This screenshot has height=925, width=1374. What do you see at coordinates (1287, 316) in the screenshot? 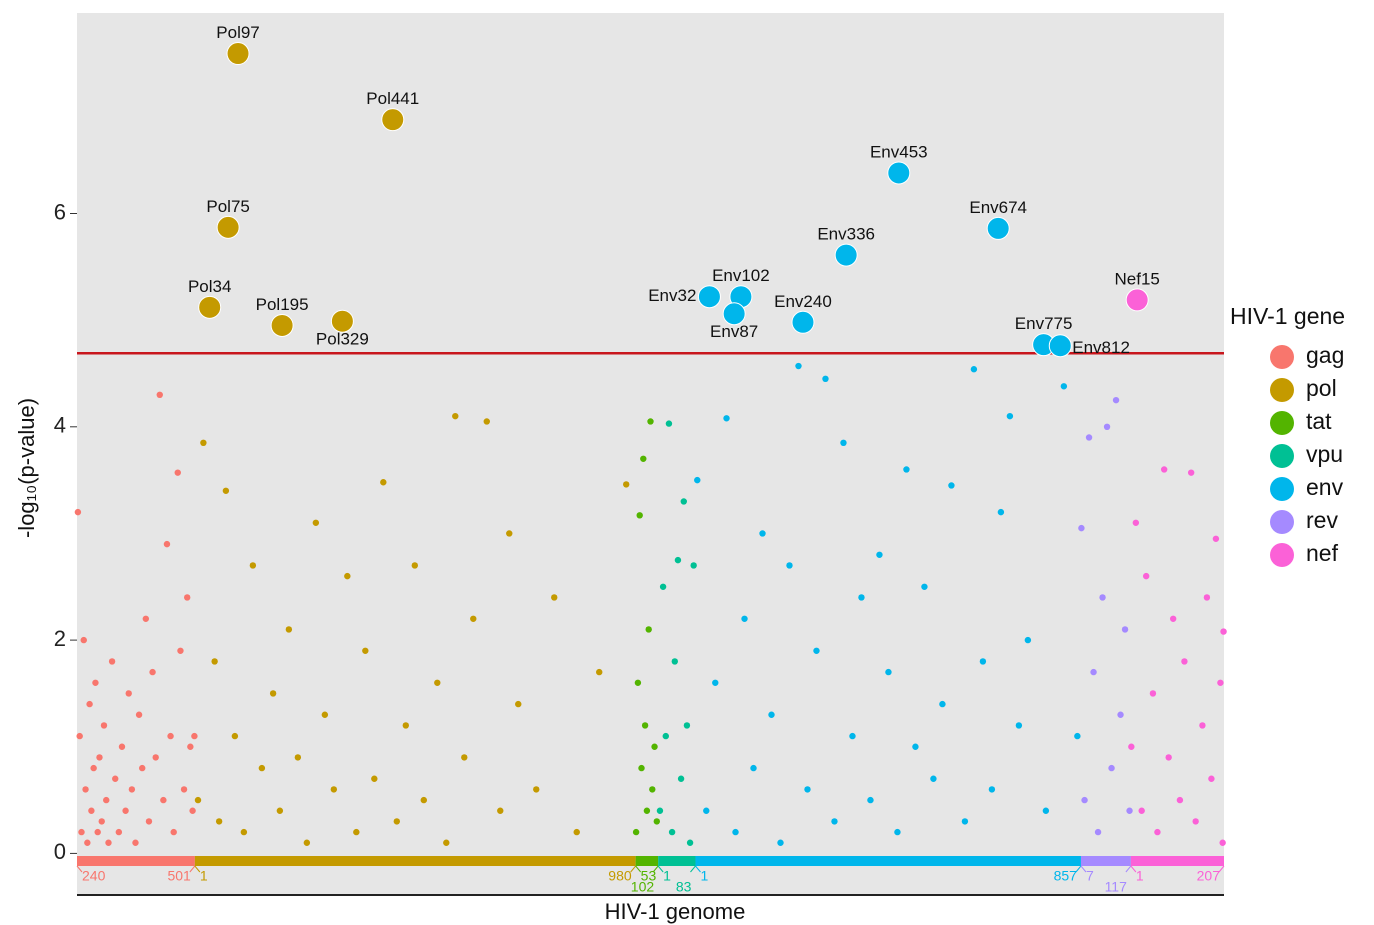
I see `legend-title: HIV-1 gene` at bounding box center [1287, 316].